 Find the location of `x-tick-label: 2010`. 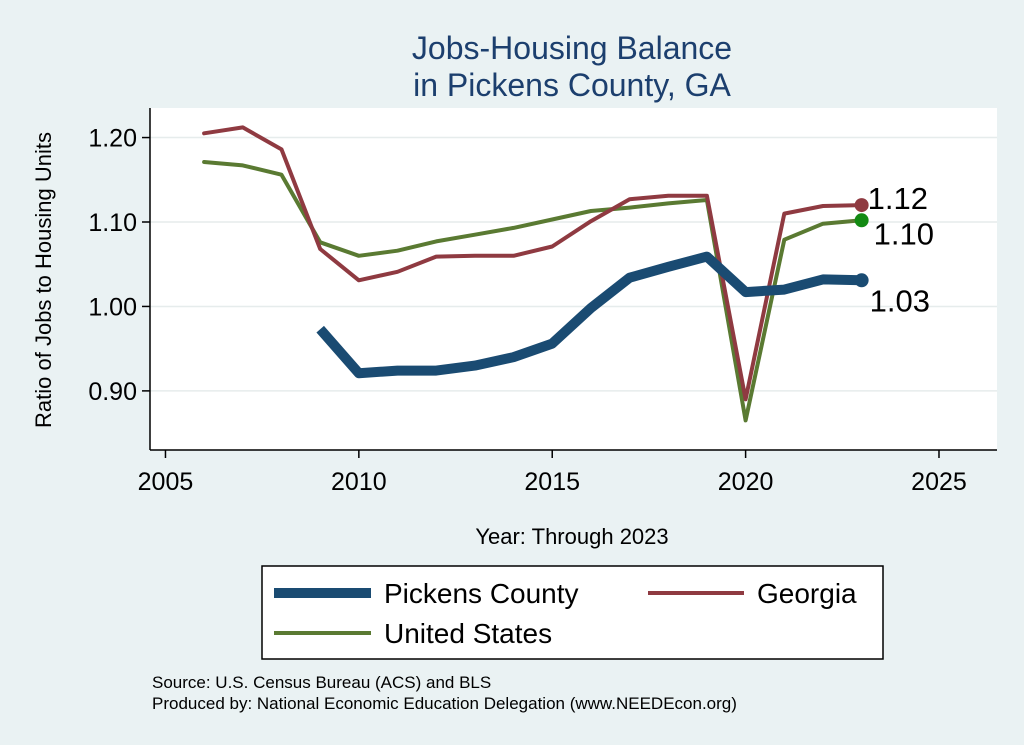

x-tick-label: 2010 is located at coordinates (359, 482).